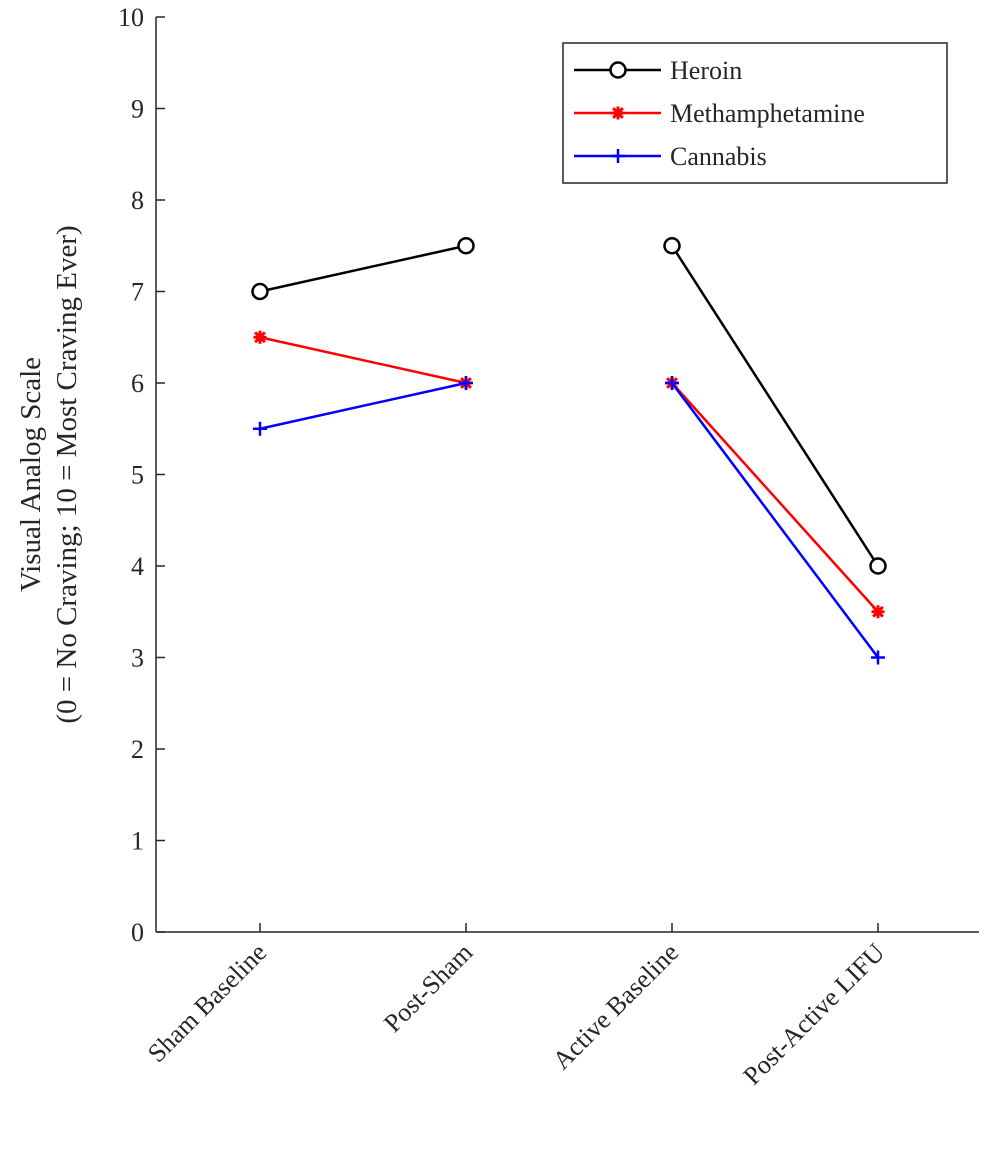  What do you see at coordinates (428, 988) in the screenshot?
I see `x-tick-label: Post-Sham` at bounding box center [428, 988].